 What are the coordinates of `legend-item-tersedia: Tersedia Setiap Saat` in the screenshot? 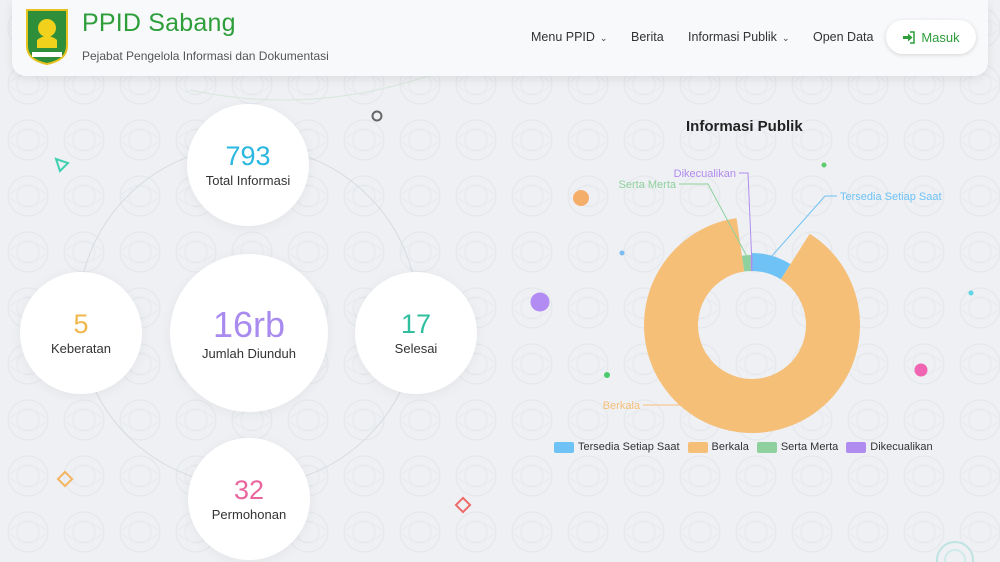 It's located at (617, 447).